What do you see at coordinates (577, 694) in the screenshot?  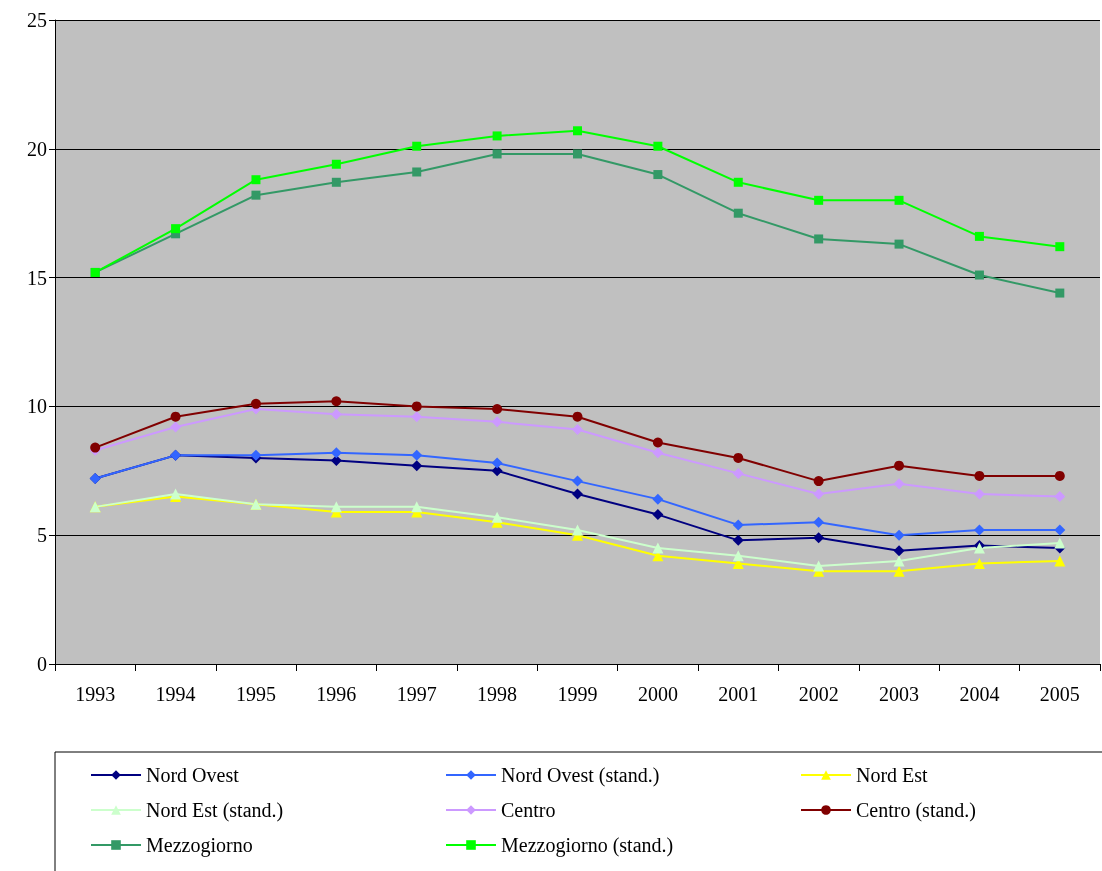 I see `x-tick-label: 1999` at bounding box center [577, 694].